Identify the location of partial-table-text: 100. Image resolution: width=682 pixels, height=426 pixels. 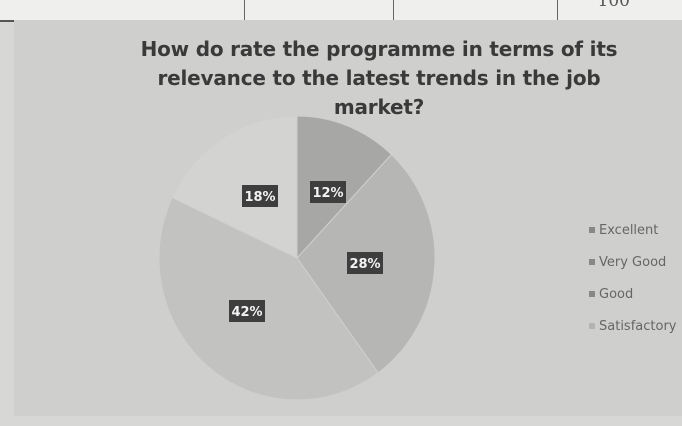
(613, 5).